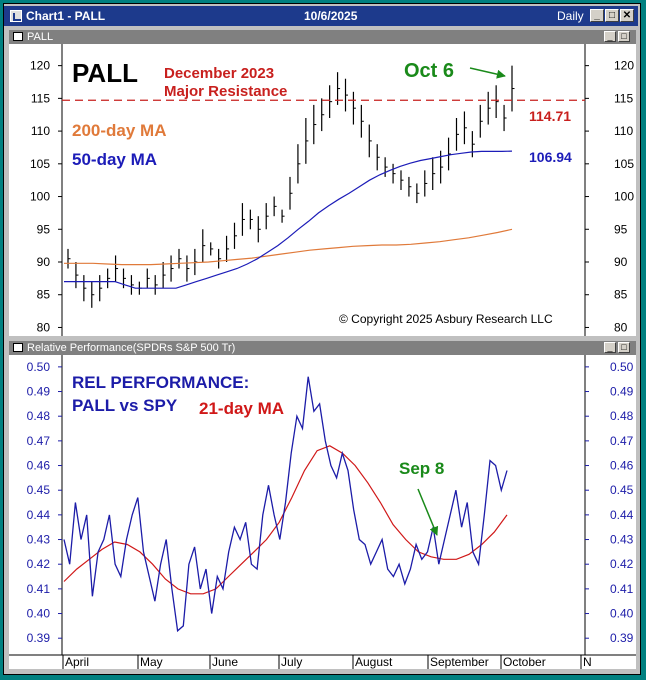 The width and height of the screenshot is (646, 680). I want to click on relperf-pane-maximize-button: □, so click(624, 347).